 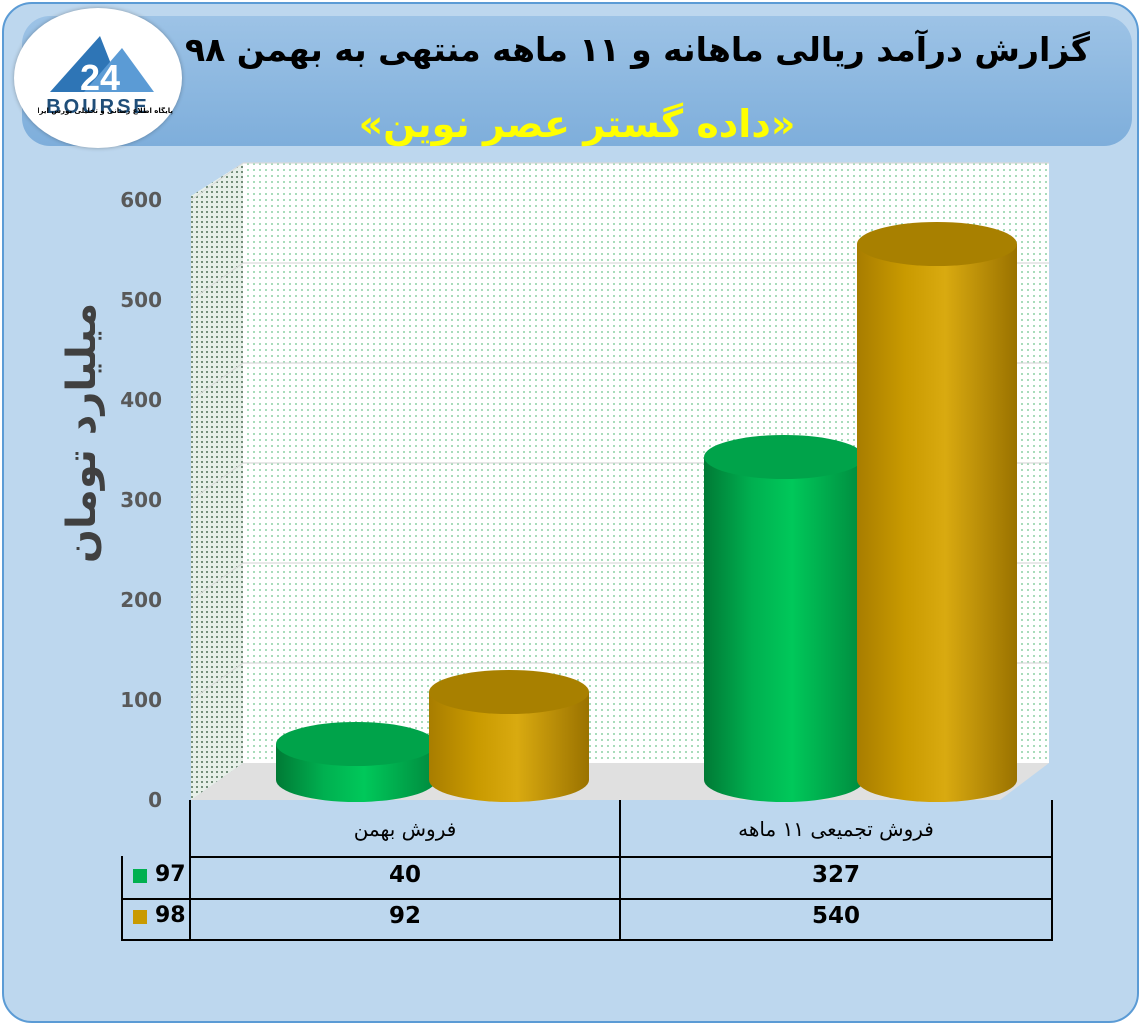 I want to click on table-cell: 92, so click(x=404, y=916).